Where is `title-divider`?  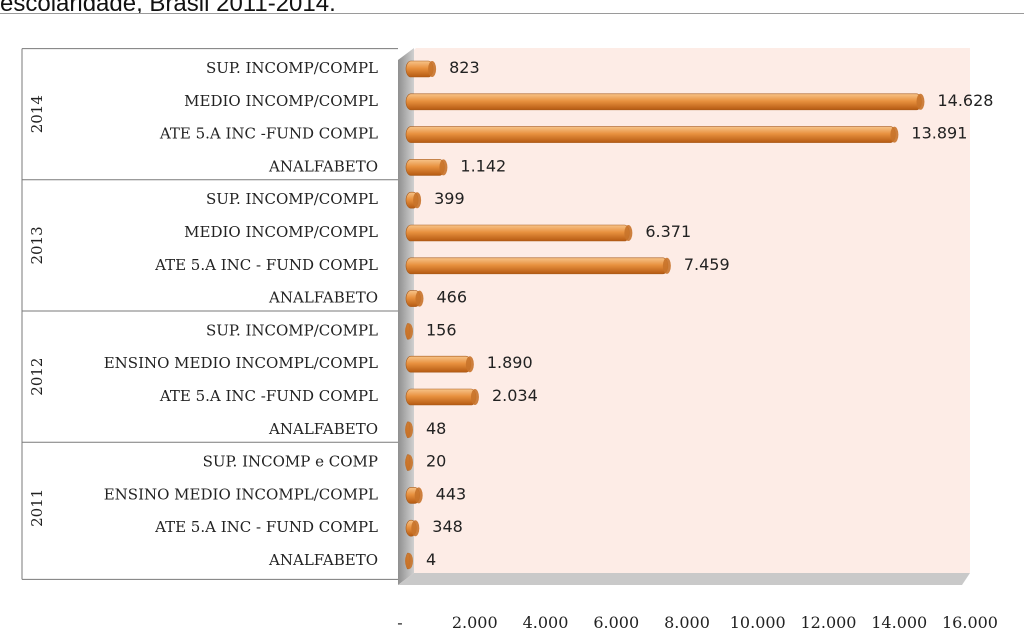 title-divider is located at coordinates (512, 13).